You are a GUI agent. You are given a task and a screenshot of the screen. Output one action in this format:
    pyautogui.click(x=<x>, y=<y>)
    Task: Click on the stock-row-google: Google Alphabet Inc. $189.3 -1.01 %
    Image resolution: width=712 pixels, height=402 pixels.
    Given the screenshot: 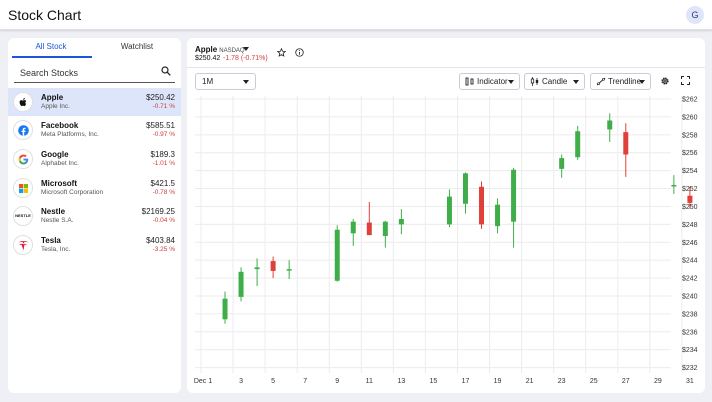 What is the action you would take?
    pyautogui.click(x=94, y=159)
    